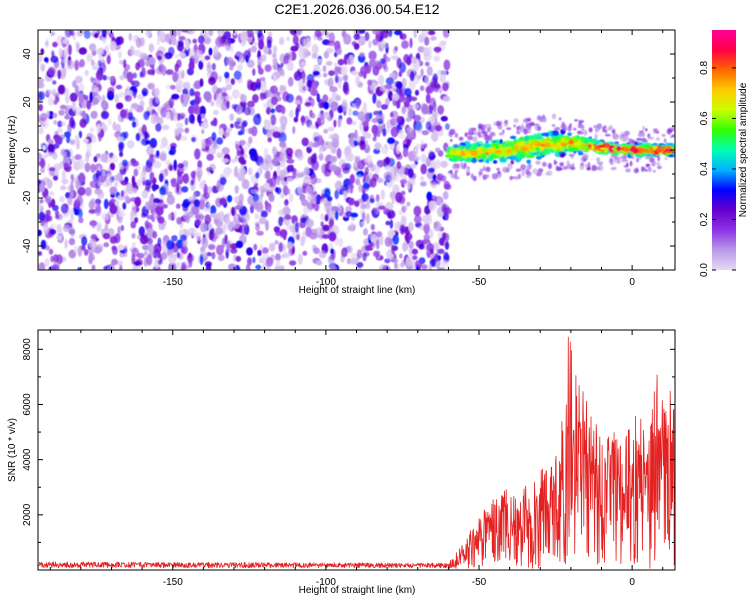 The width and height of the screenshot is (750, 600). What do you see at coordinates (479, 282) in the screenshot?
I see `spectrogram-x-tick-label: -50` at bounding box center [479, 282].